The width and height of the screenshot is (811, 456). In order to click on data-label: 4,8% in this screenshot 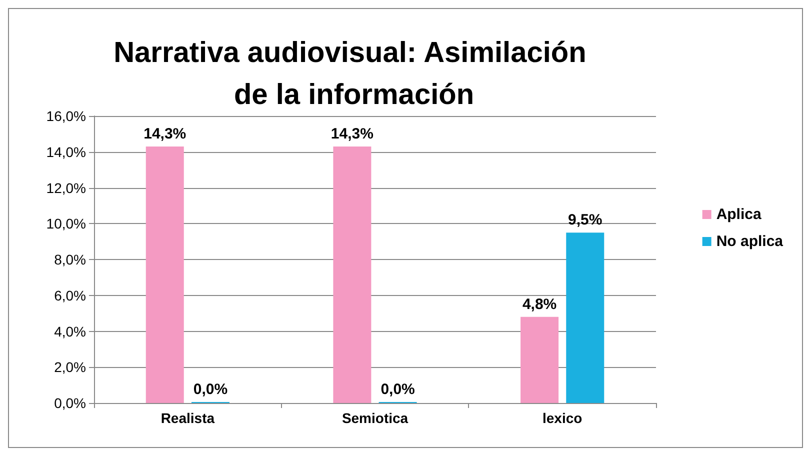, I will do `click(539, 304)`.